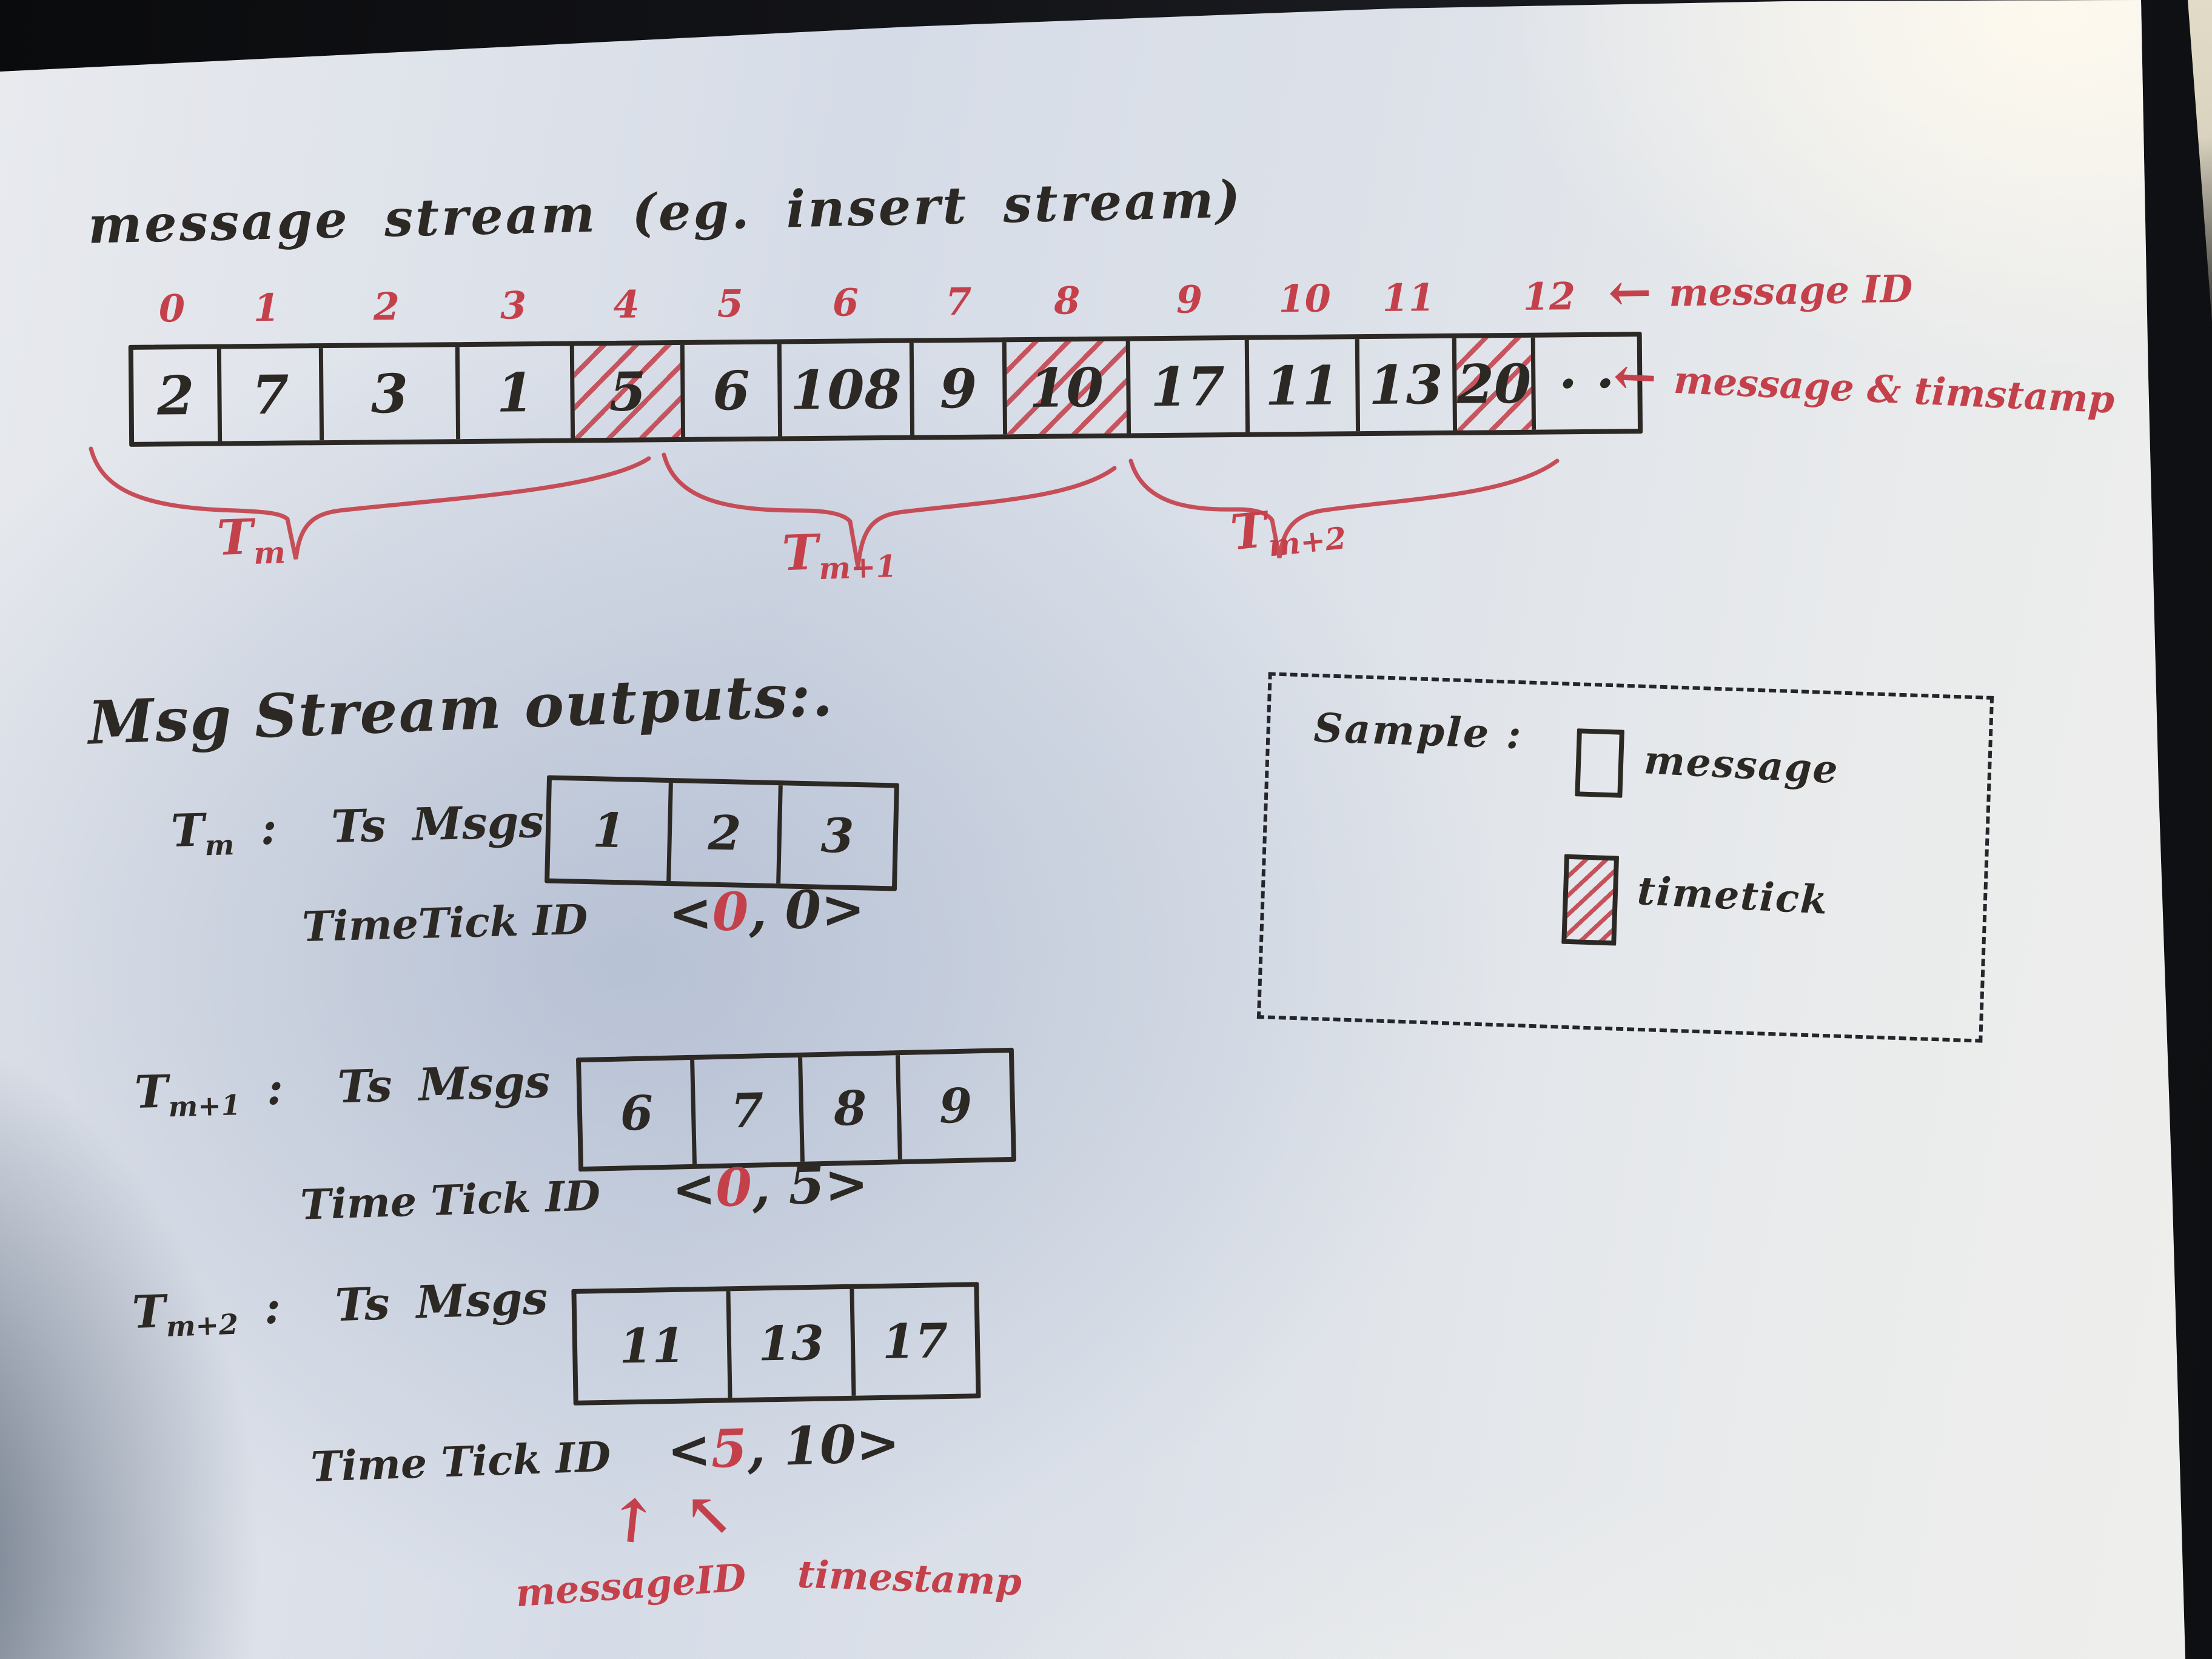 This screenshot has height=1659, width=2212. Describe the element at coordinates (835, 835) in the screenshot. I see `msg-cell: 3` at that location.